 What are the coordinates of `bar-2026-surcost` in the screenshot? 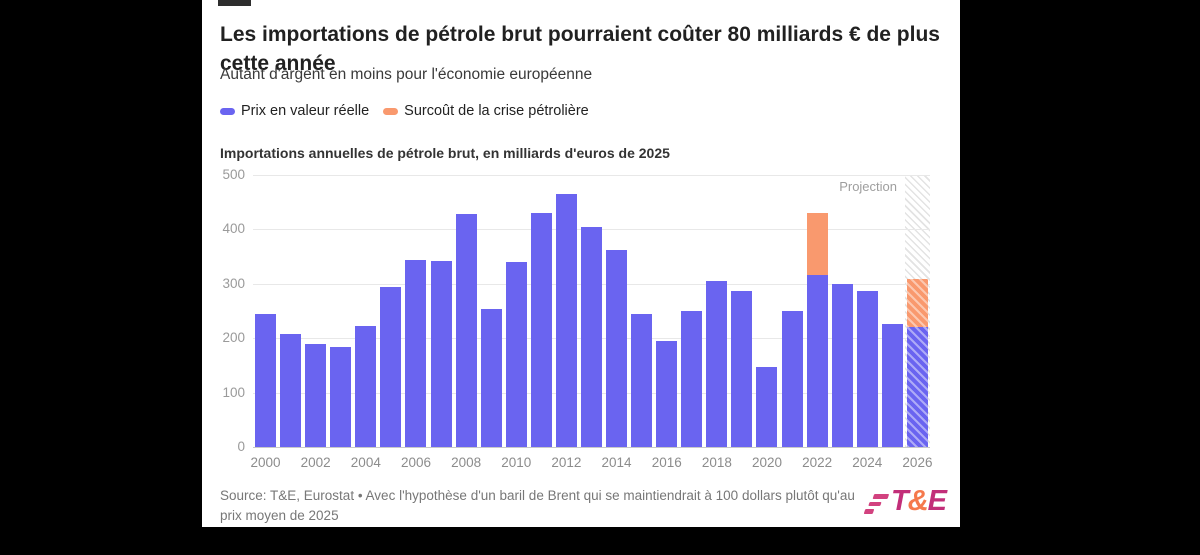 It's located at (917, 303).